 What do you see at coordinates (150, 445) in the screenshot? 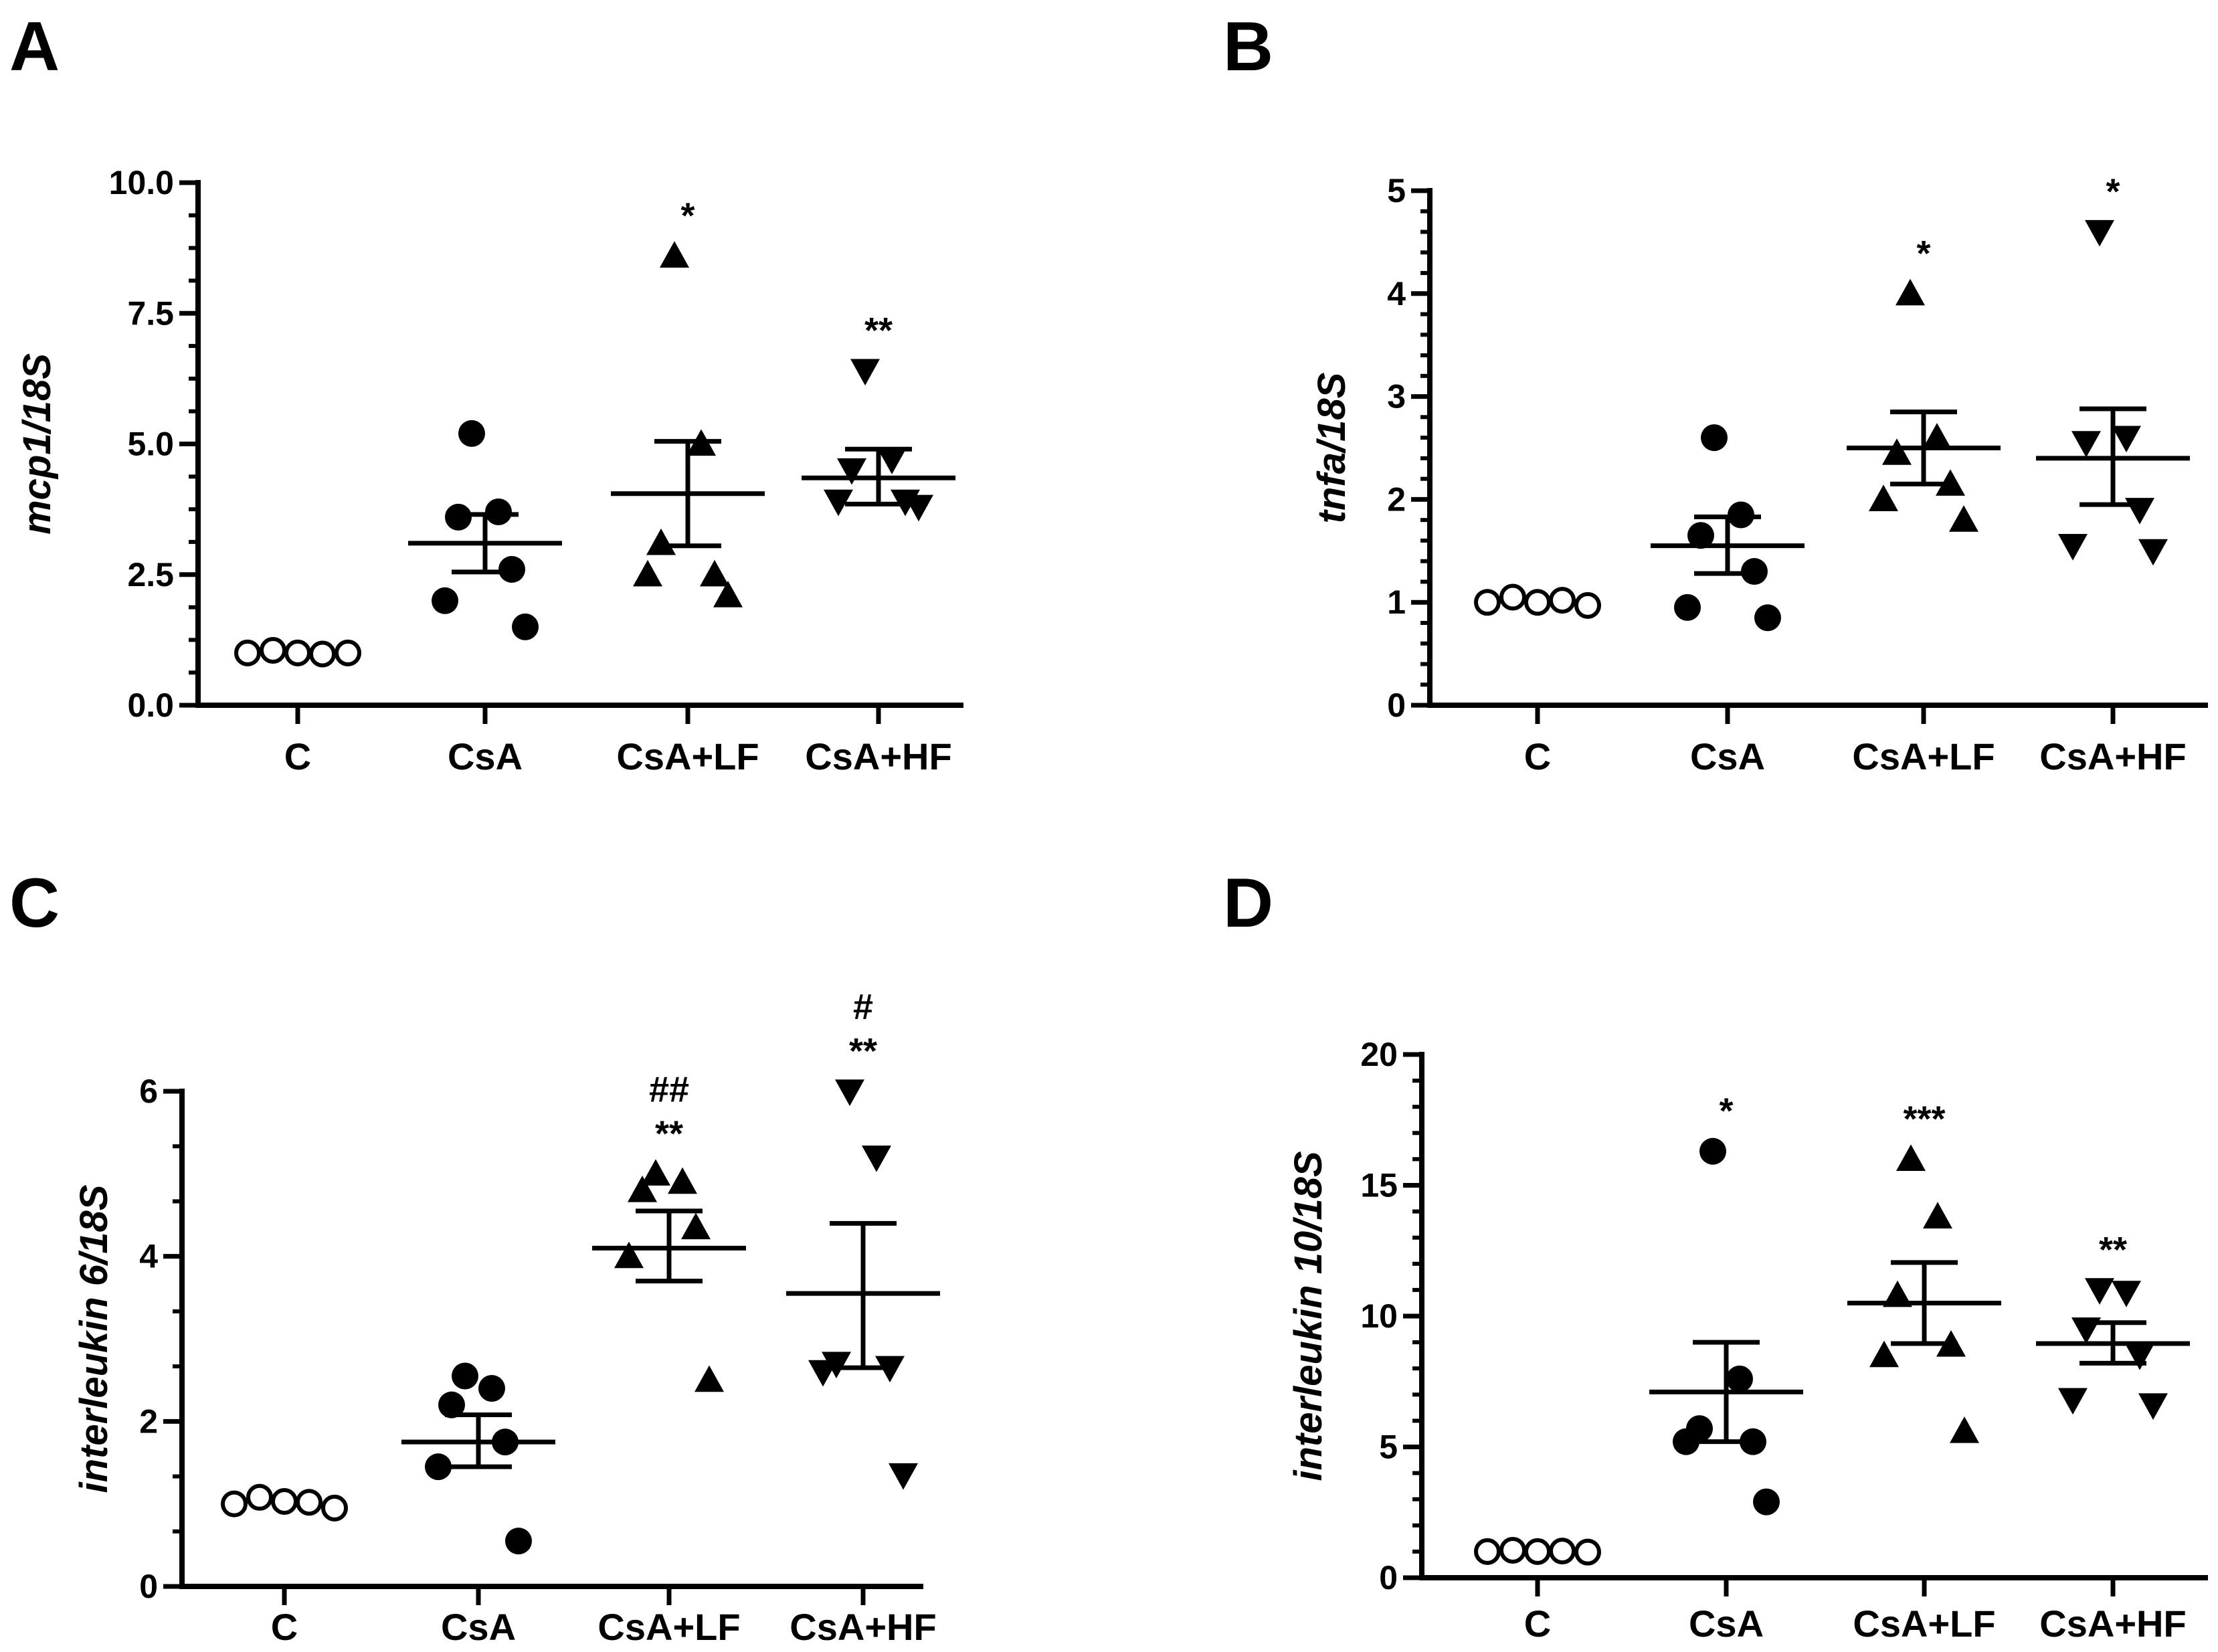
I see `y-tick-label: 5.0` at bounding box center [150, 445].